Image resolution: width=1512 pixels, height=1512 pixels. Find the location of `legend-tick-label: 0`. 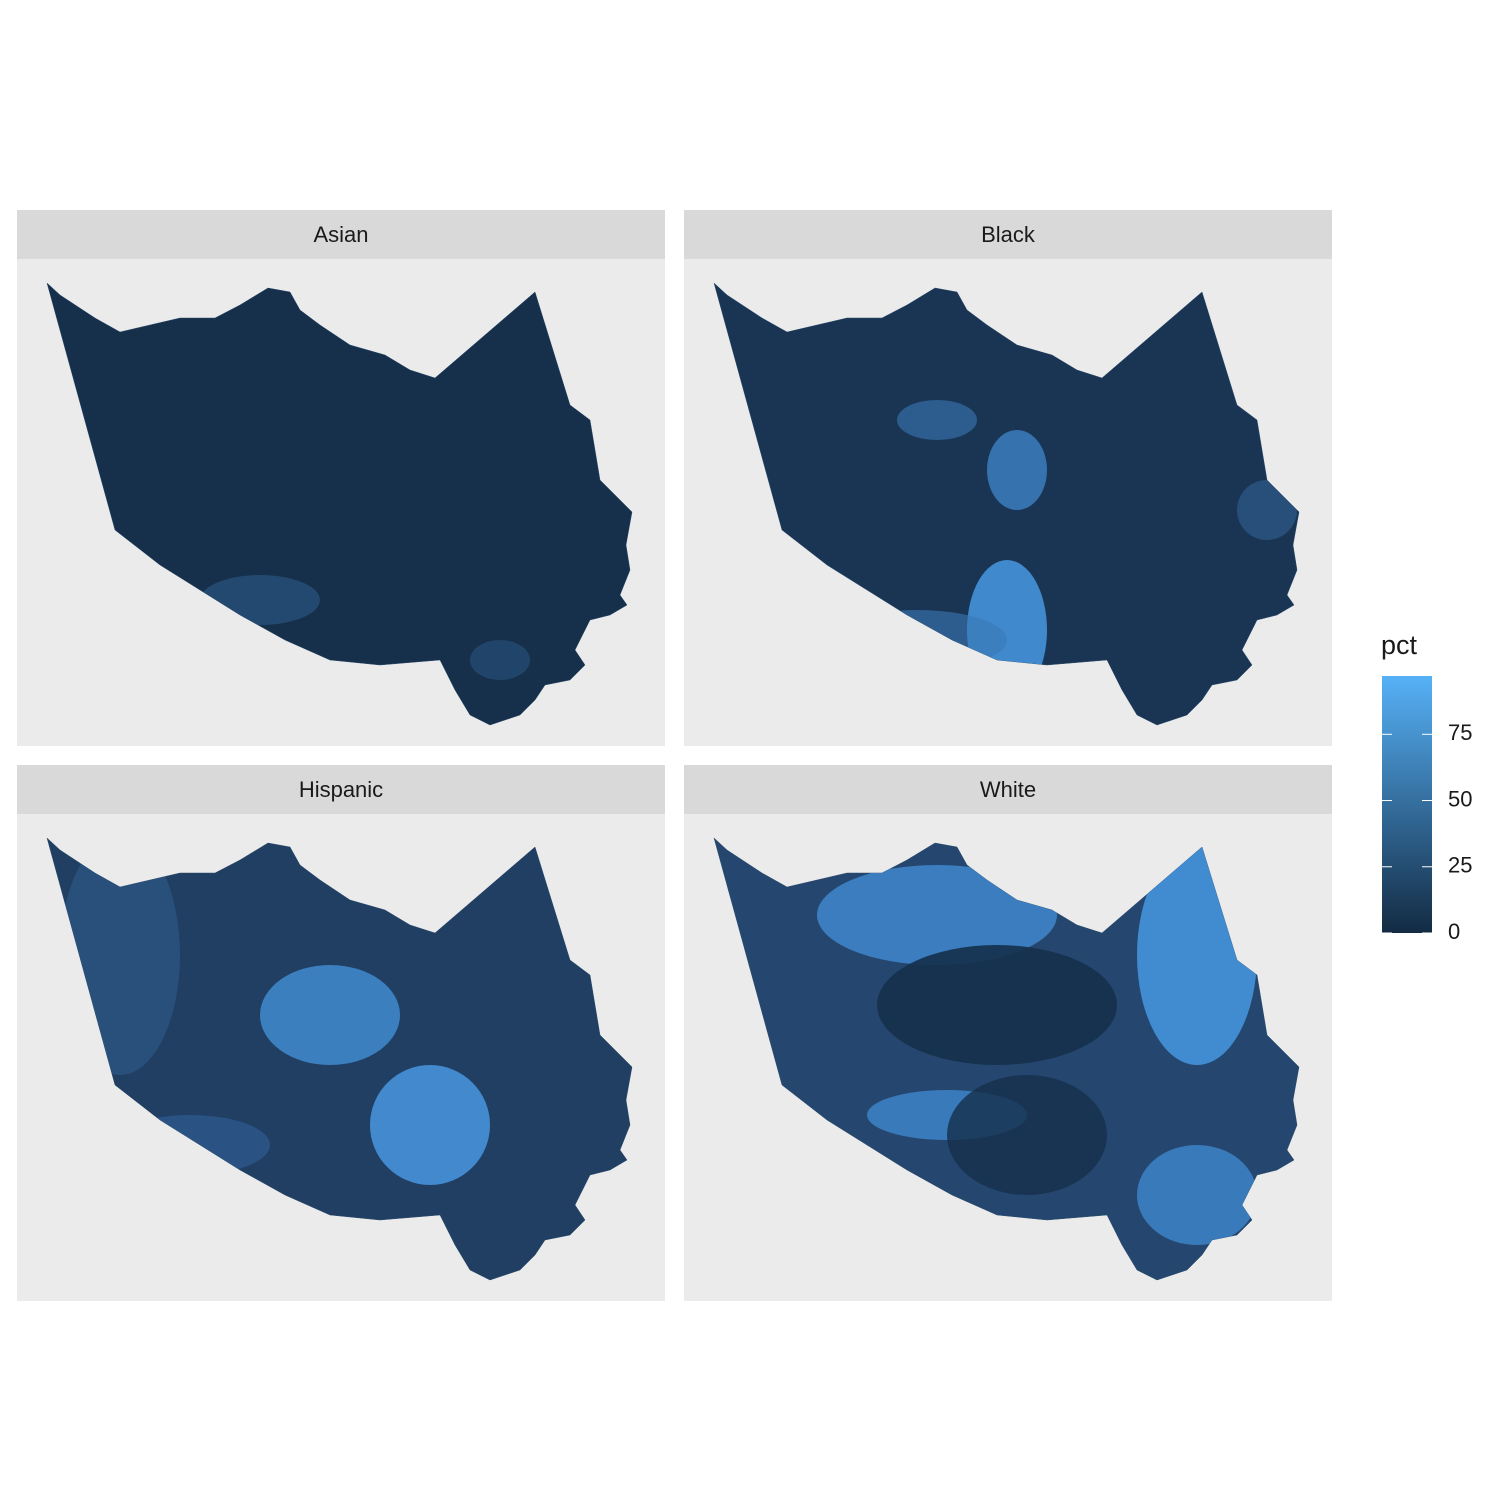

legend-tick-label: 0 is located at coordinates (1454, 931).